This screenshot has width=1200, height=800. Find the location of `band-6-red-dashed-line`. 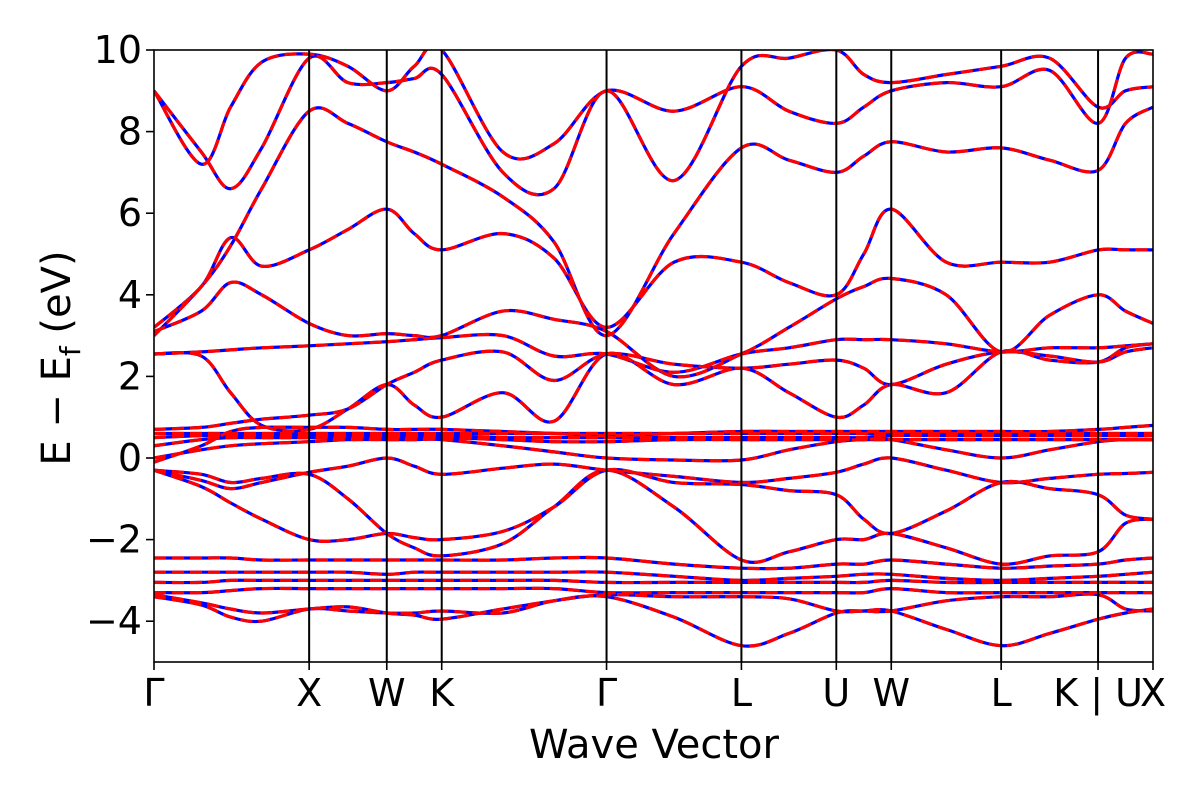

band-6-red-dashed-line is located at coordinates (653, 590).